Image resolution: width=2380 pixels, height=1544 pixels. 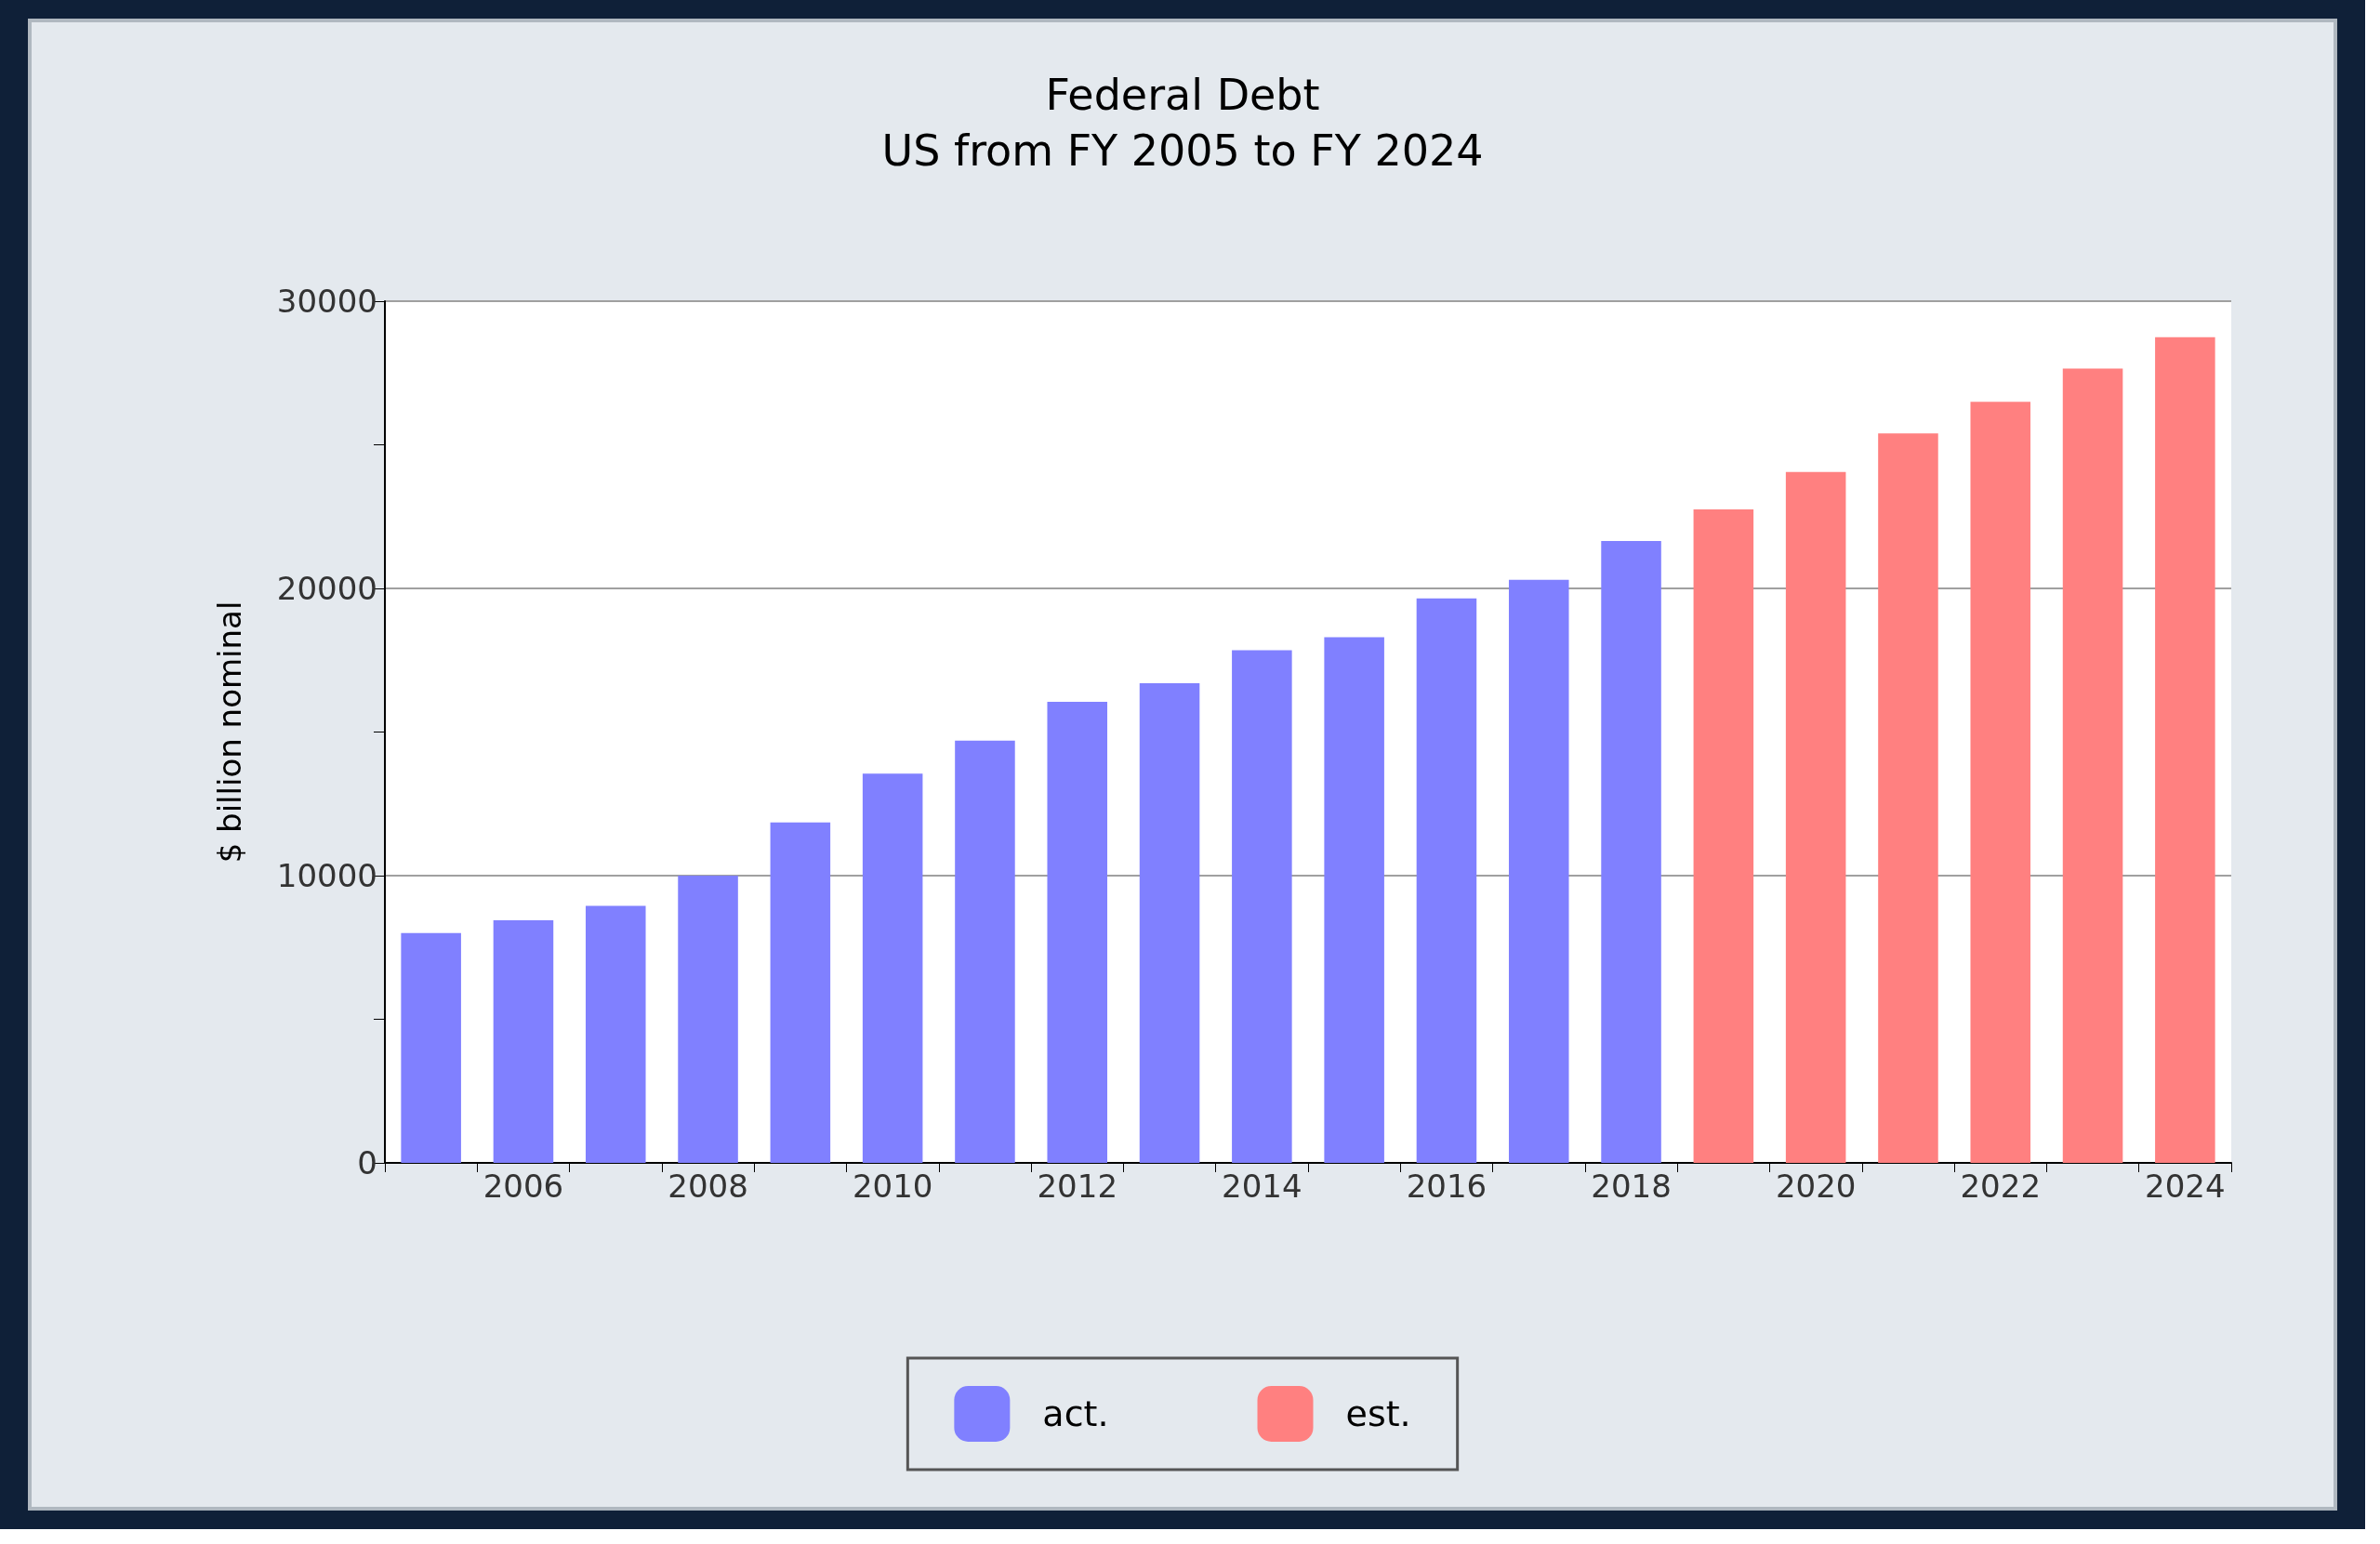 I want to click on y-axis-title: $ billion nominal, so click(x=229, y=732).